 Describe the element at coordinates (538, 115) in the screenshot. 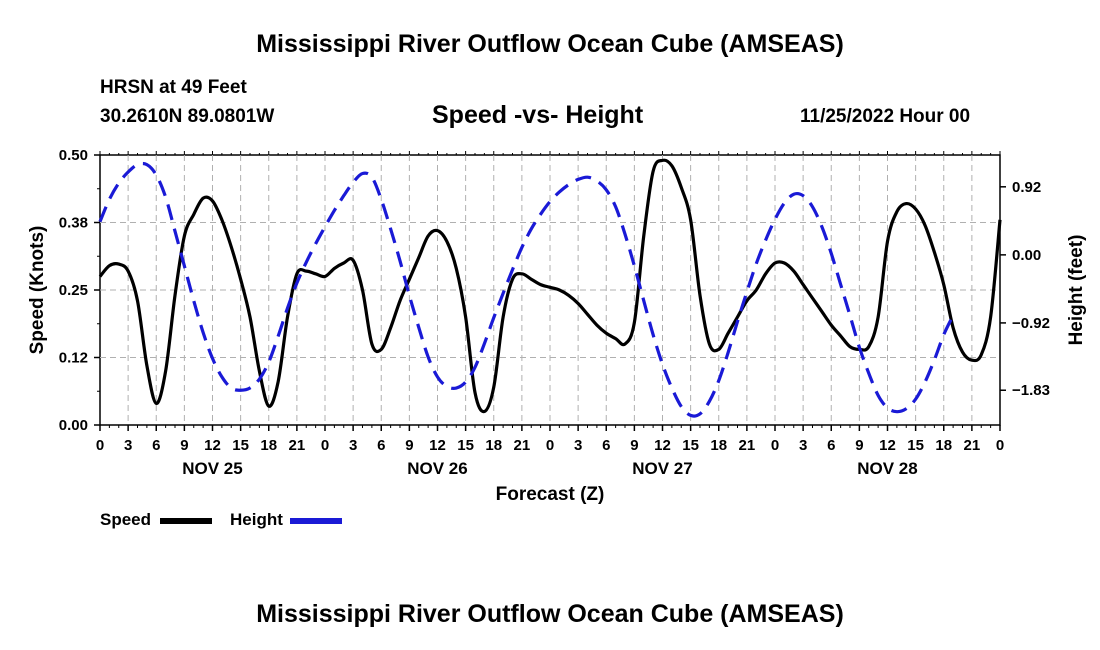

I see `chart-subtitle: Speed -vs- Height` at that location.